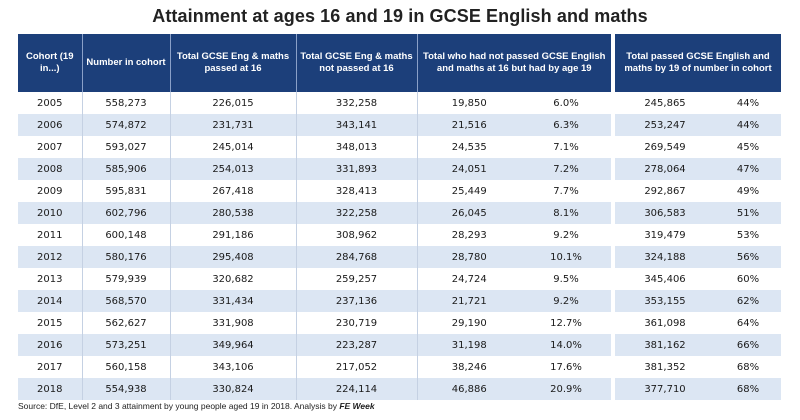  Describe the element at coordinates (357, 389) in the screenshot. I see `cell-not-passed-at-16: 224,114` at that location.